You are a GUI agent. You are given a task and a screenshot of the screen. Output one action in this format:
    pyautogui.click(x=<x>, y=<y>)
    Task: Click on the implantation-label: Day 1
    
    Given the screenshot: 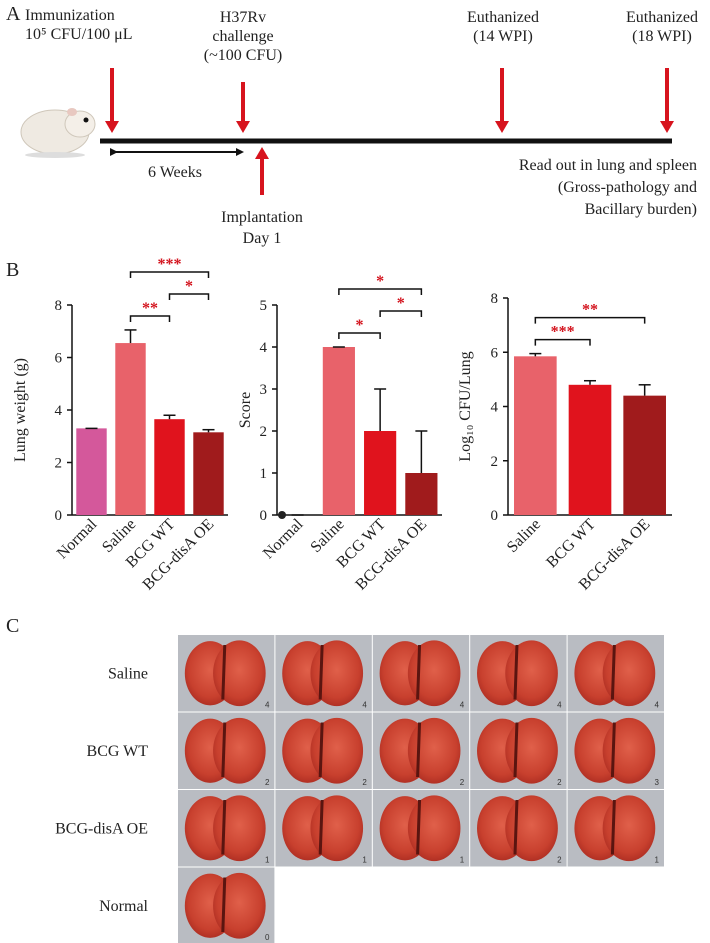 What is the action you would take?
    pyautogui.click(x=262, y=238)
    